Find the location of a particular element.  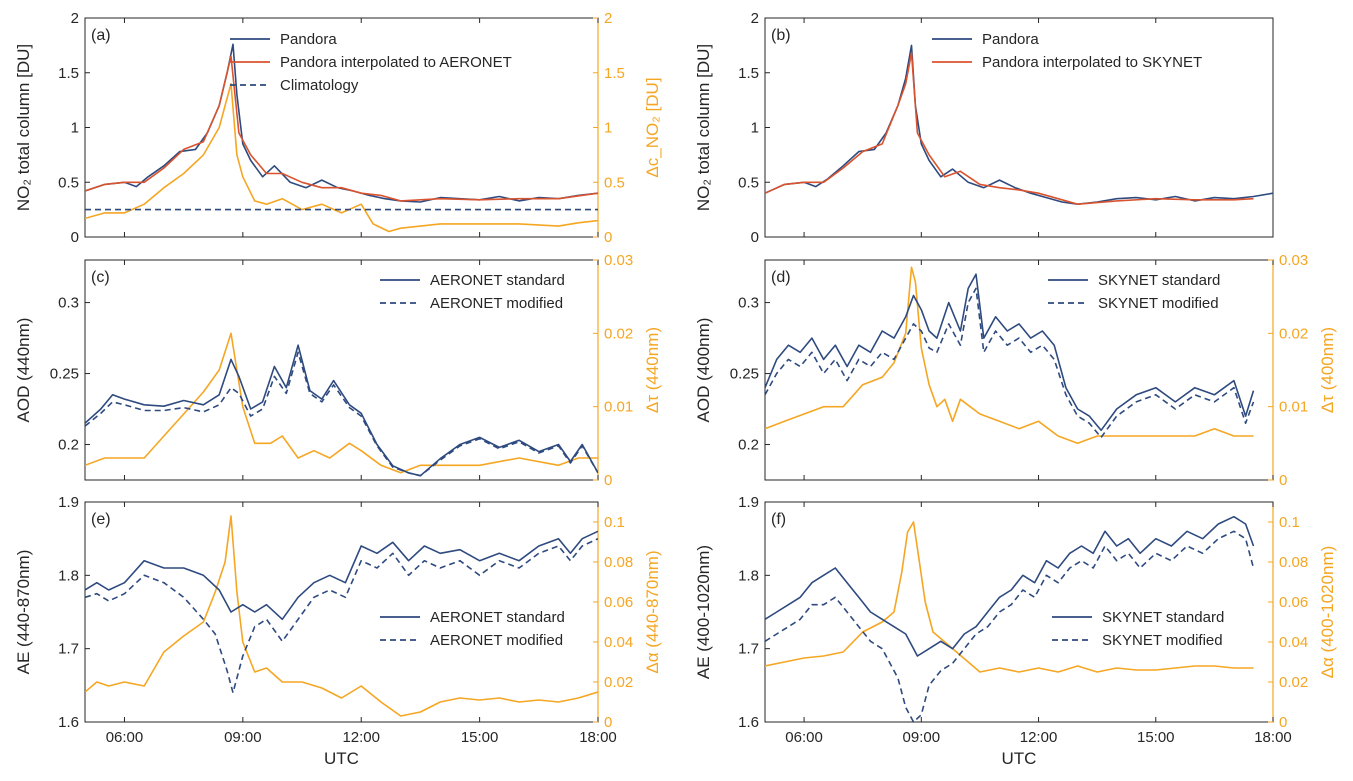

y2-tick-label: 0.01 is located at coordinates (1293, 407).